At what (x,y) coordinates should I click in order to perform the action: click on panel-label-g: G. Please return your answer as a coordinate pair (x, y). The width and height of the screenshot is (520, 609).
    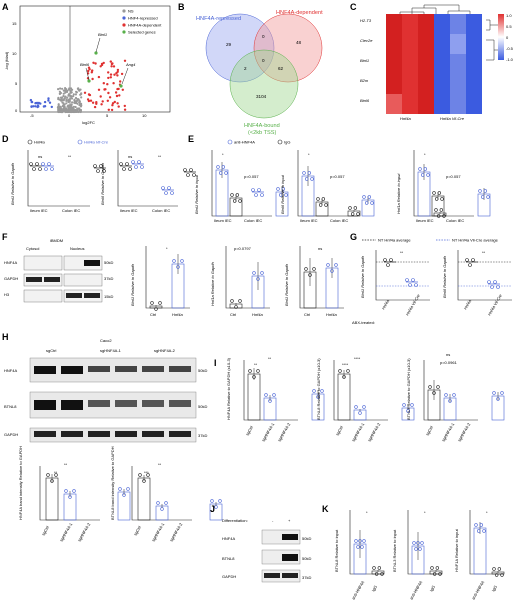
    Looking at the image, I should click on (353, 237).